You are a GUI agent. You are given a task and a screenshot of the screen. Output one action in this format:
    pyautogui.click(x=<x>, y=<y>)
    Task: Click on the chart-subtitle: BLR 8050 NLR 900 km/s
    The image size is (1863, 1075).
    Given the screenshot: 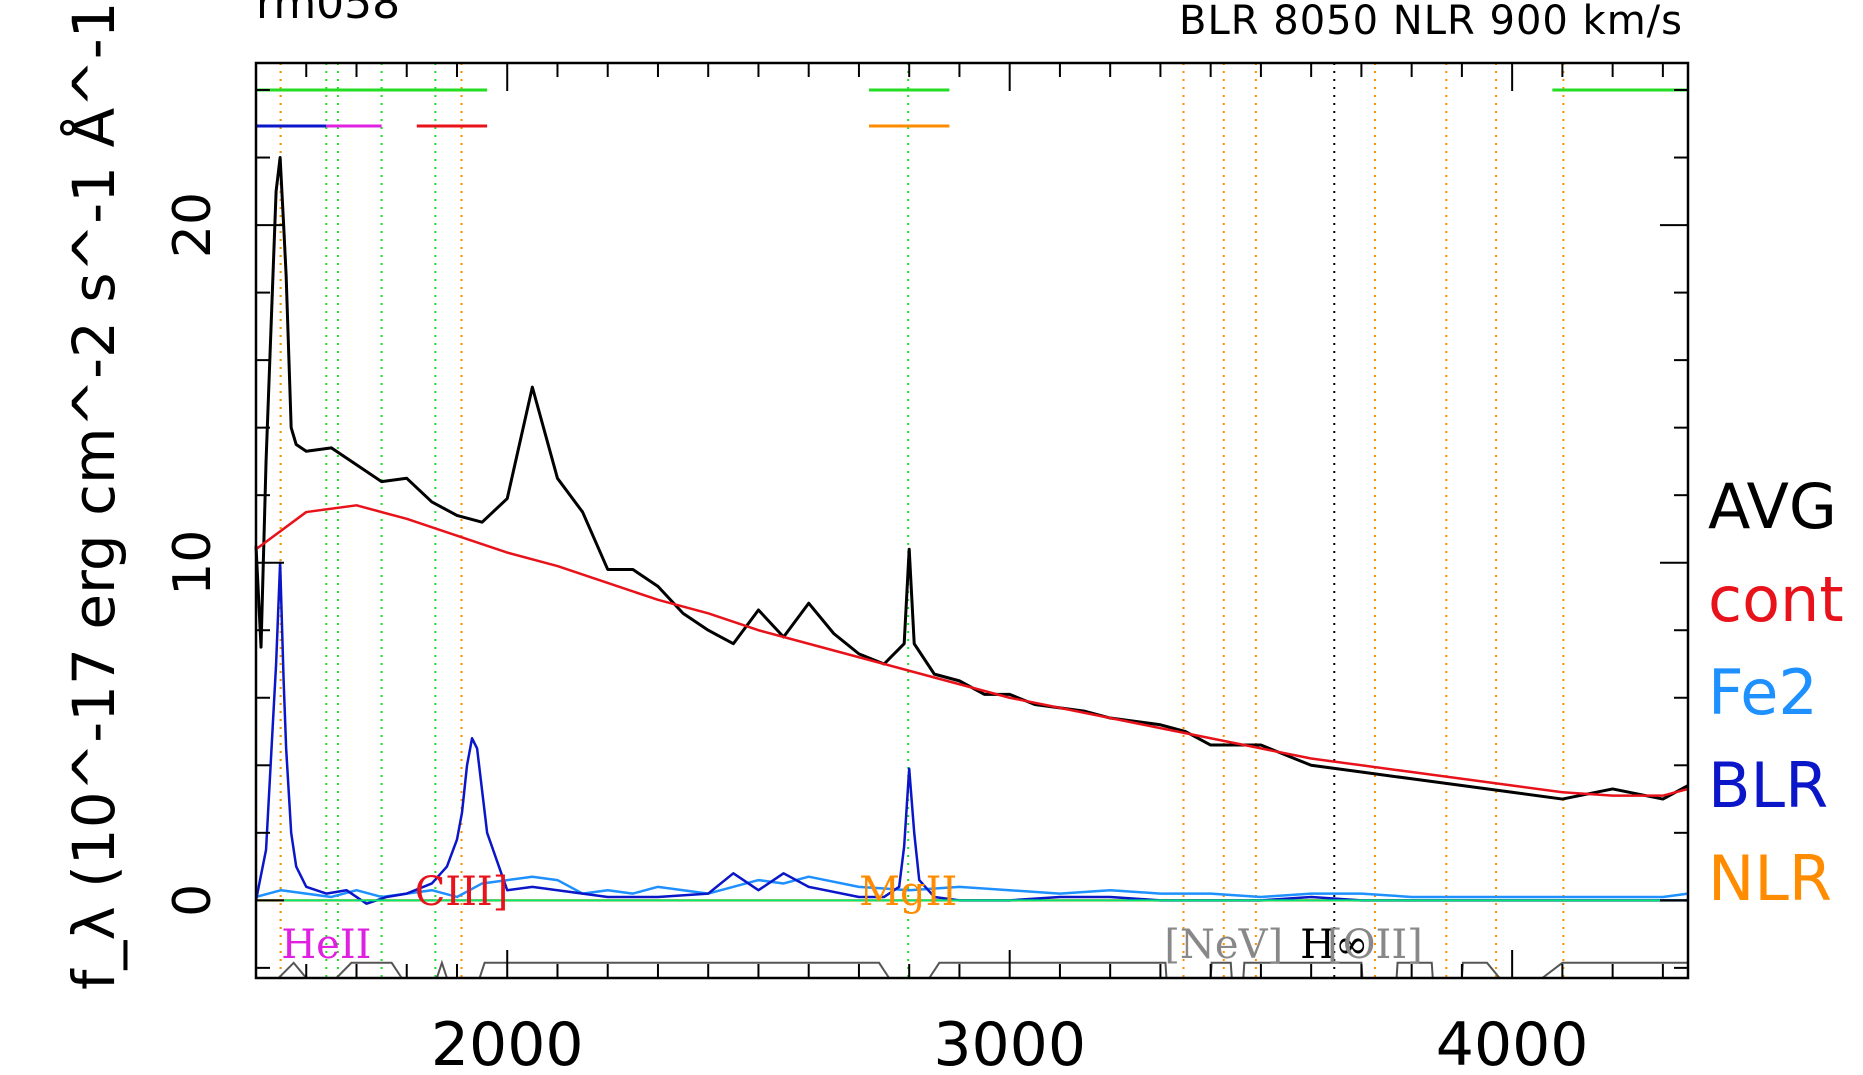 What is the action you would take?
    pyautogui.click(x=1431, y=22)
    